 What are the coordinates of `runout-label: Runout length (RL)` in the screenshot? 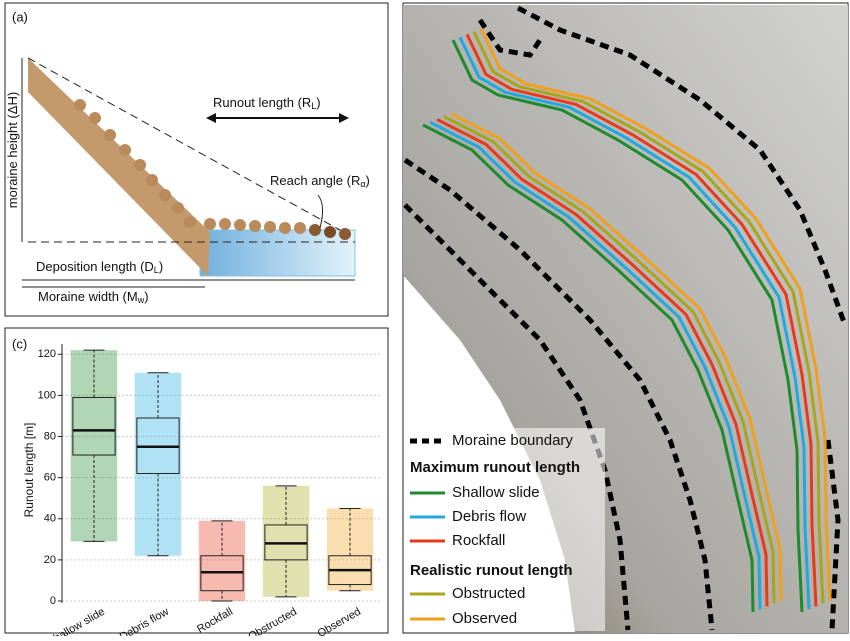 It's located at (267, 103).